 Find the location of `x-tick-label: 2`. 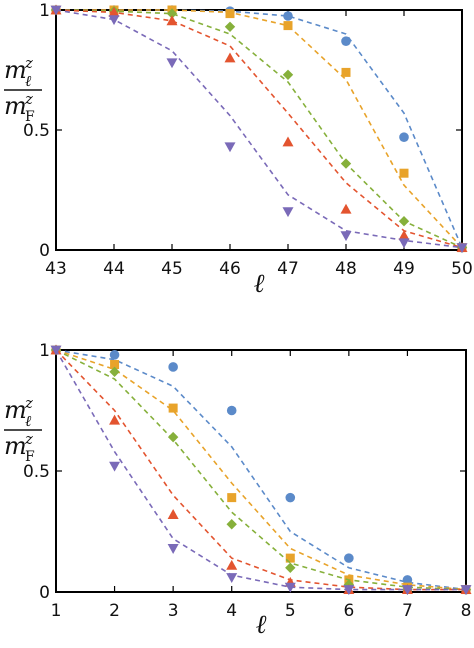

x-tick-label: 2 is located at coordinates (114, 611).